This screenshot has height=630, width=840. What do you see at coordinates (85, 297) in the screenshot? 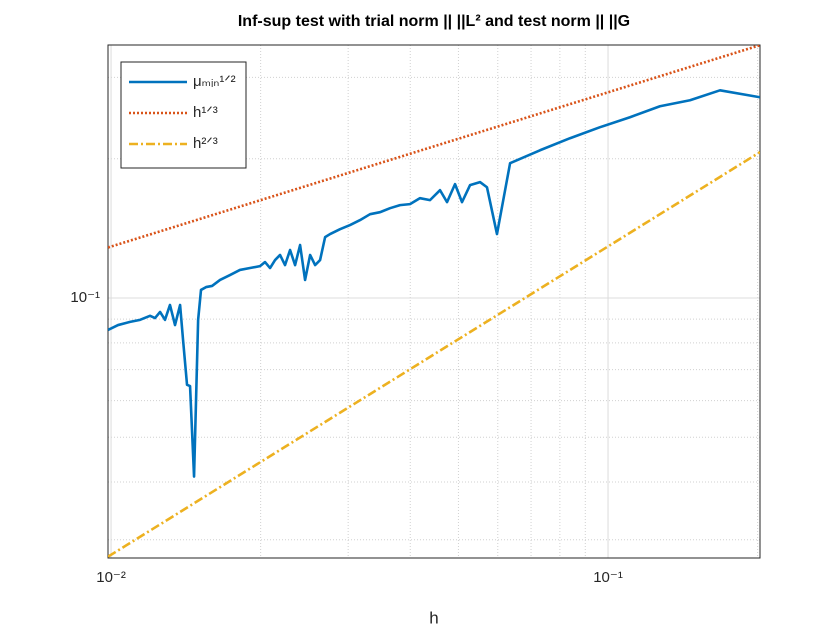
I see `y-tick-label: 10⁻¹` at bounding box center [85, 297].